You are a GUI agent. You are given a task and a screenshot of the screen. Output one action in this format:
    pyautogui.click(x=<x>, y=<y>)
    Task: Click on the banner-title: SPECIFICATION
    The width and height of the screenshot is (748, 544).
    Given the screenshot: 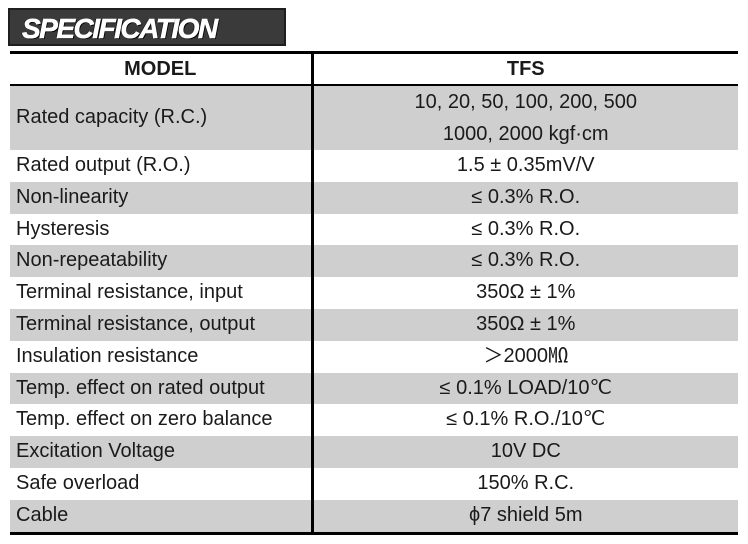 What is the action you would take?
    pyautogui.click(x=120, y=29)
    